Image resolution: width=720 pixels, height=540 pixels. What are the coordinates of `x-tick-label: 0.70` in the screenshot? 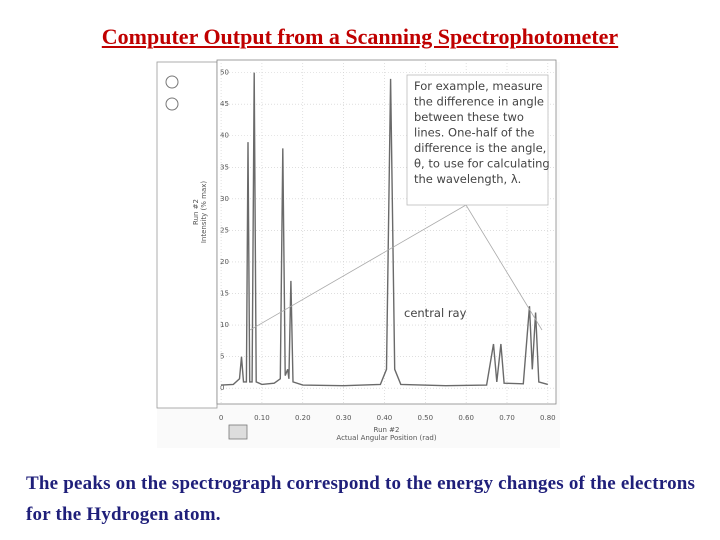 It's located at (507, 418).